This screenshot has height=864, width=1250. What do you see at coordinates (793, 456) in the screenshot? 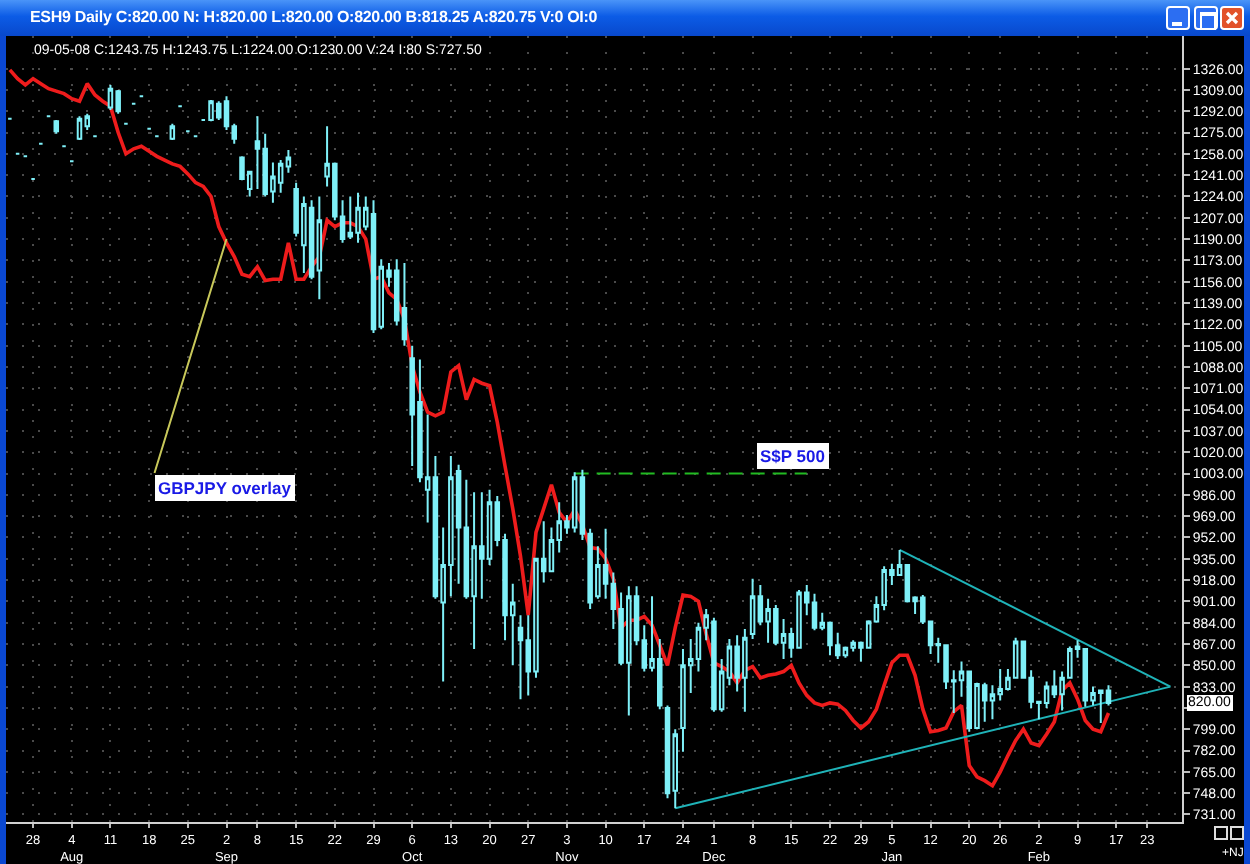
I see `annotation: S$P 500` at bounding box center [793, 456].